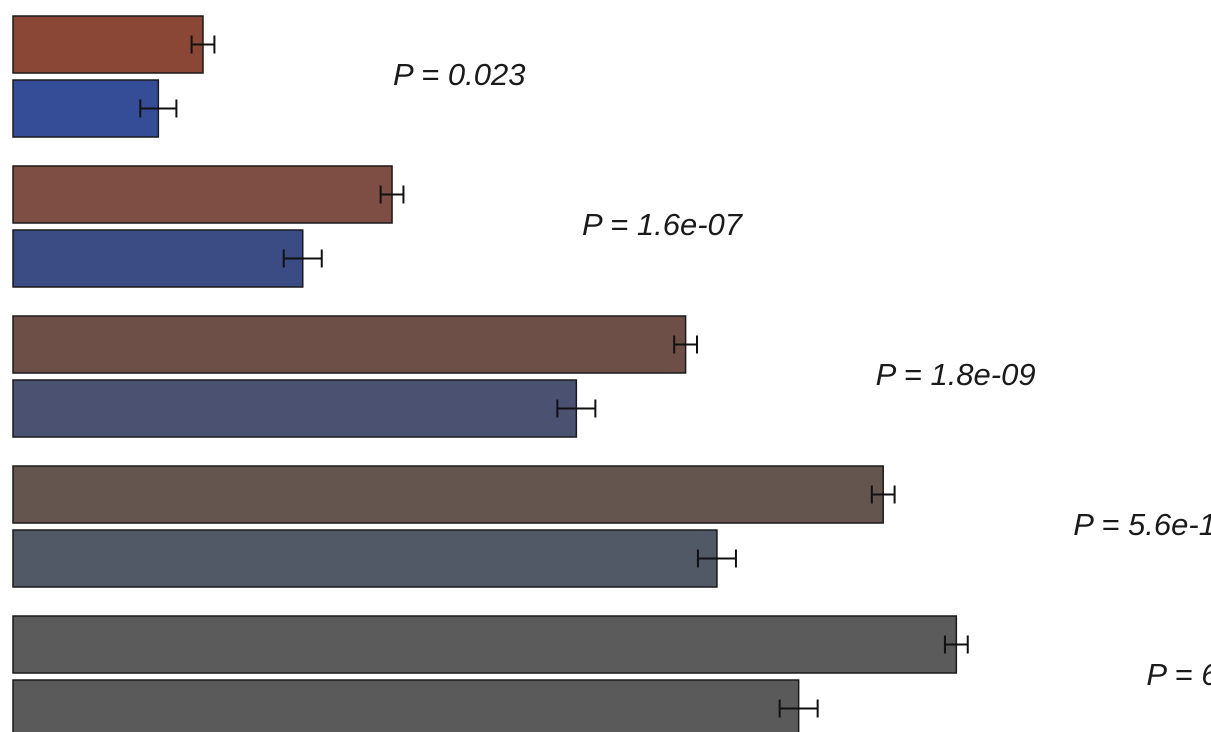 Image resolution: width=1211 pixels, height=732 pixels. I want to click on bar-group2-lower, so click(158, 258).